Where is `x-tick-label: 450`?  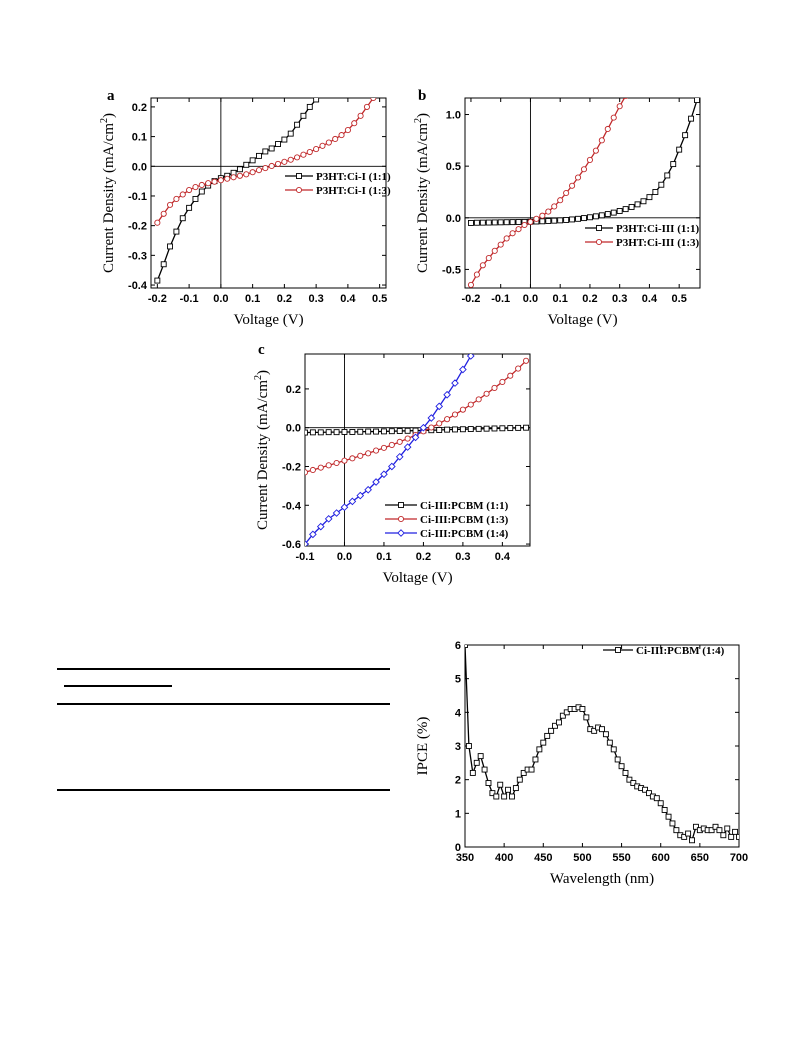
x-tick-label: 450 is located at coordinates (543, 858).